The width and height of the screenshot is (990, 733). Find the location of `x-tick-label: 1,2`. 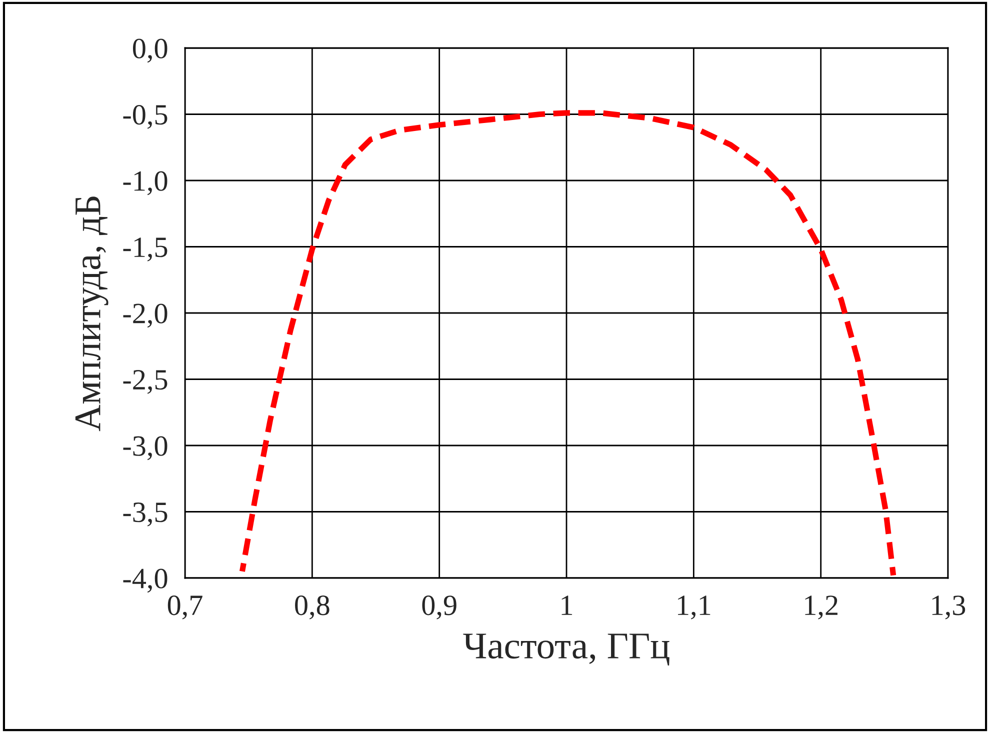

x-tick-label: 1,2 is located at coordinates (821, 608).